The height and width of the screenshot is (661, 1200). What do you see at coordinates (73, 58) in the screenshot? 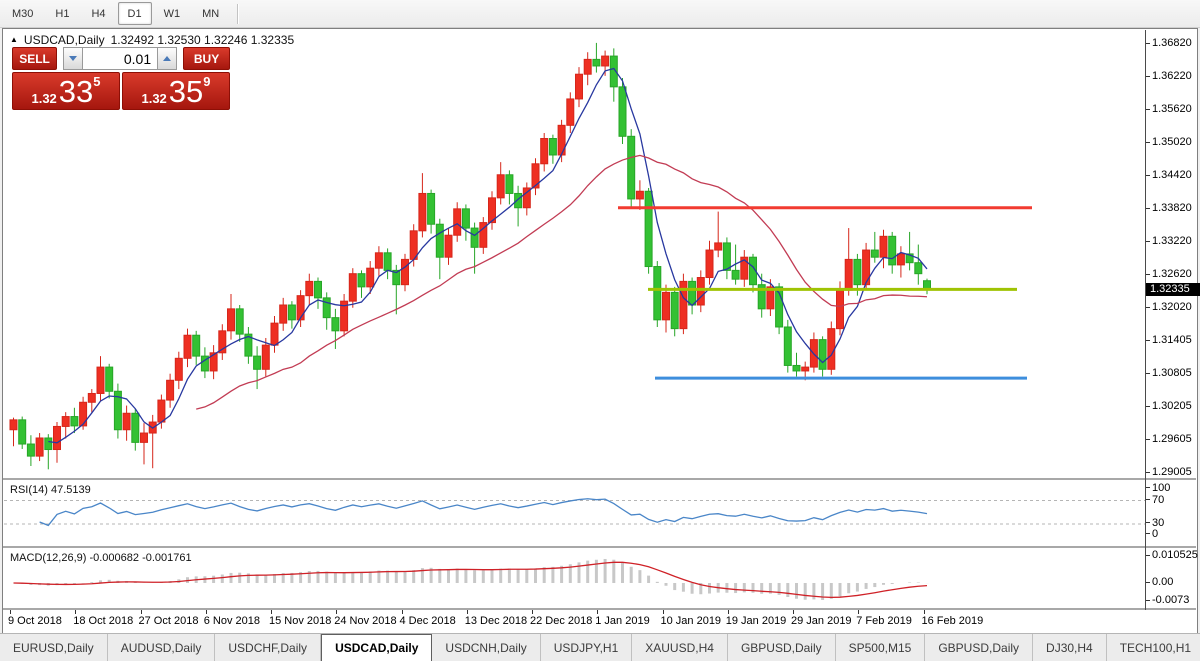
I see `volume-decrease-button` at bounding box center [73, 58].